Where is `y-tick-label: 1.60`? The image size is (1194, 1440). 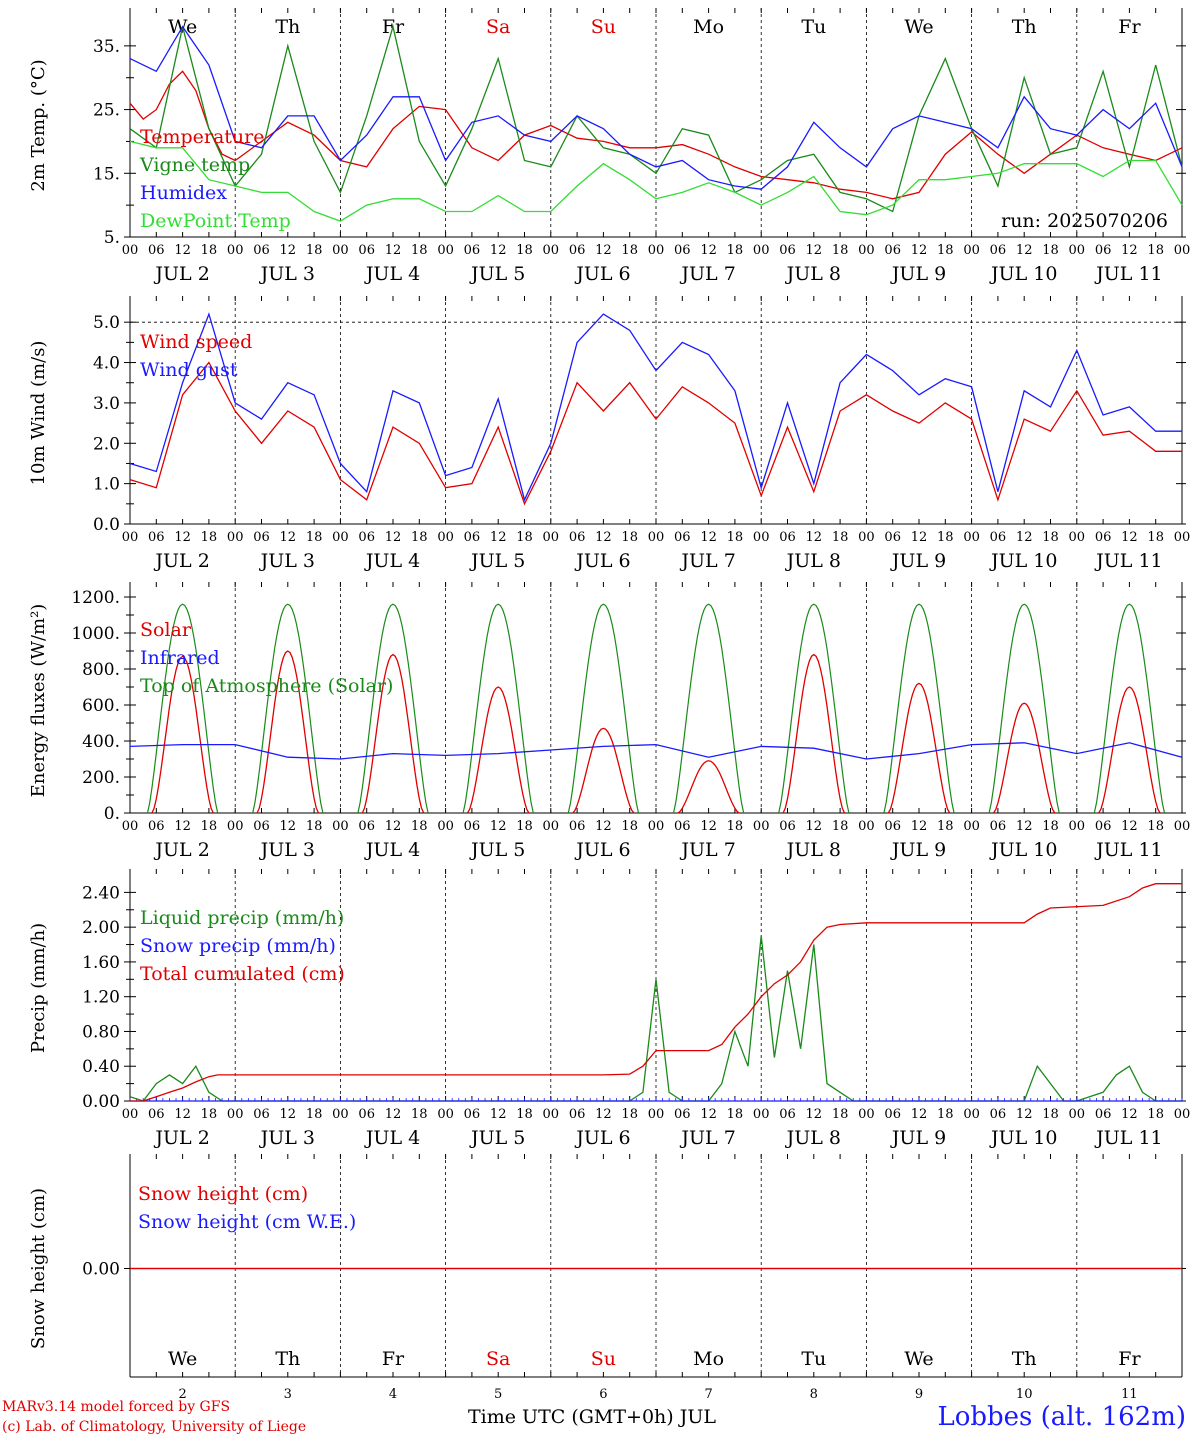
y-tick-label: 1.60 is located at coordinates (101, 963).